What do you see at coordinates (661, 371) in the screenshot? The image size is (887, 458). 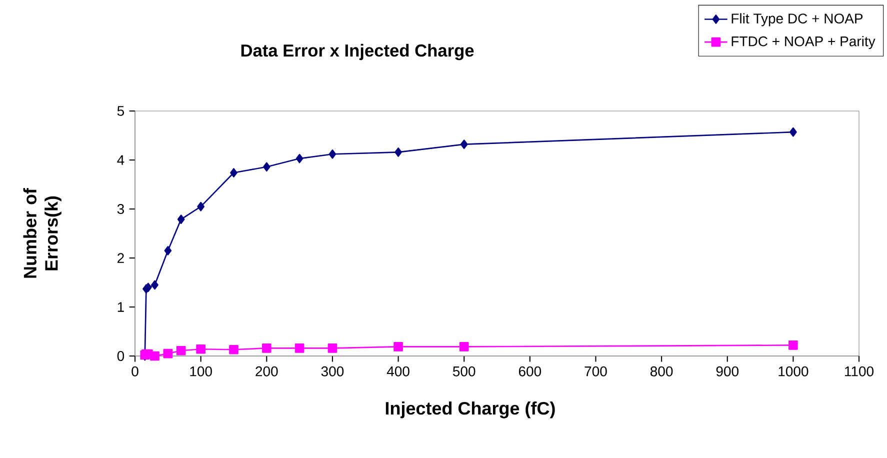 I see `x-tick-label: 800` at bounding box center [661, 371].